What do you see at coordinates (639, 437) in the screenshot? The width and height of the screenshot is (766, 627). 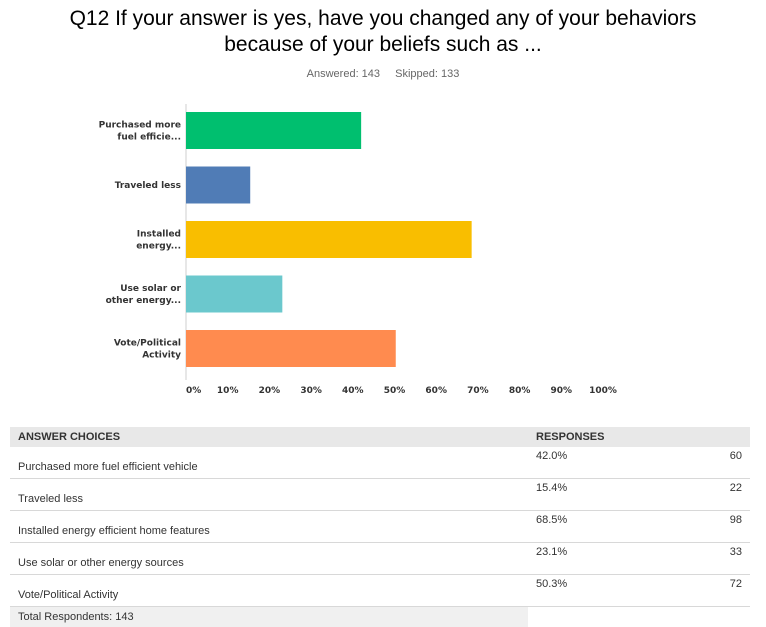 I see `header-responses: RESPONSES` at bounding box center [639, 437].